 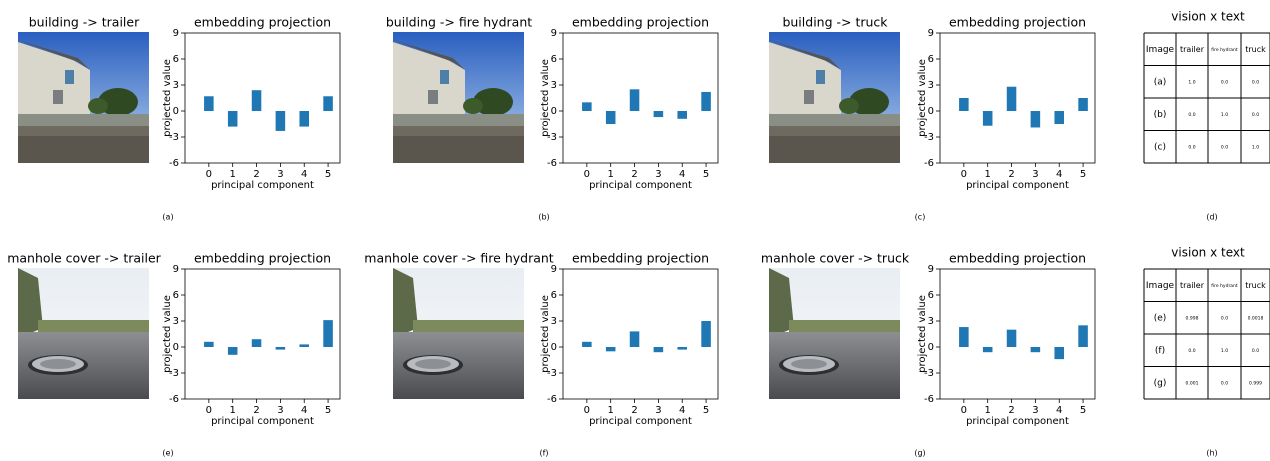 I want to click on table-header: Image, so click(x=1160, y=286).